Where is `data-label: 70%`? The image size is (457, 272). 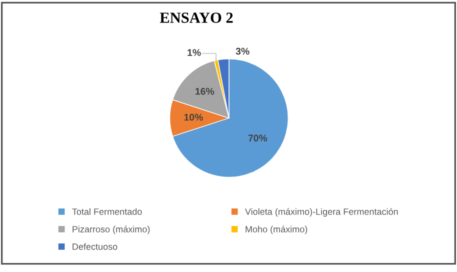 data-label: 70% is located at coordinates (258, 138).